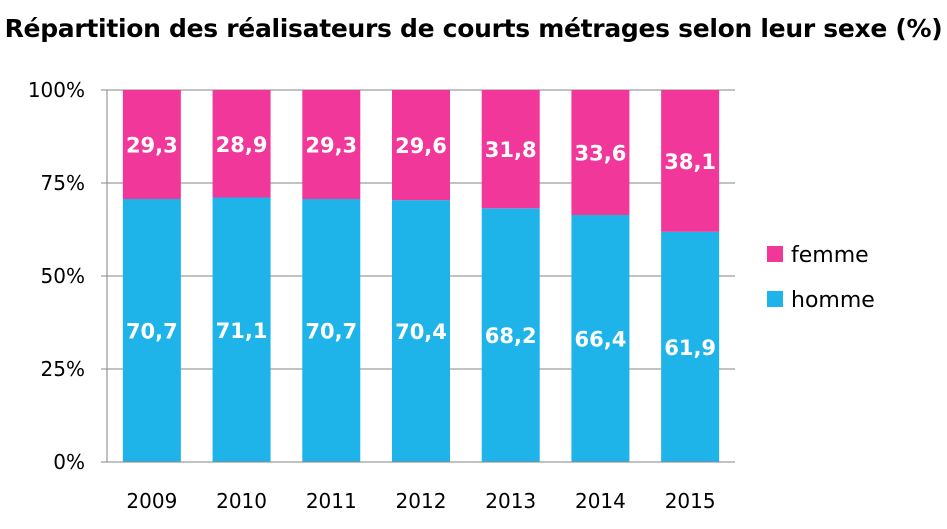 This screenshot has width=947, height=529. I want to click on bar-femme-2014, so click(600, 152).